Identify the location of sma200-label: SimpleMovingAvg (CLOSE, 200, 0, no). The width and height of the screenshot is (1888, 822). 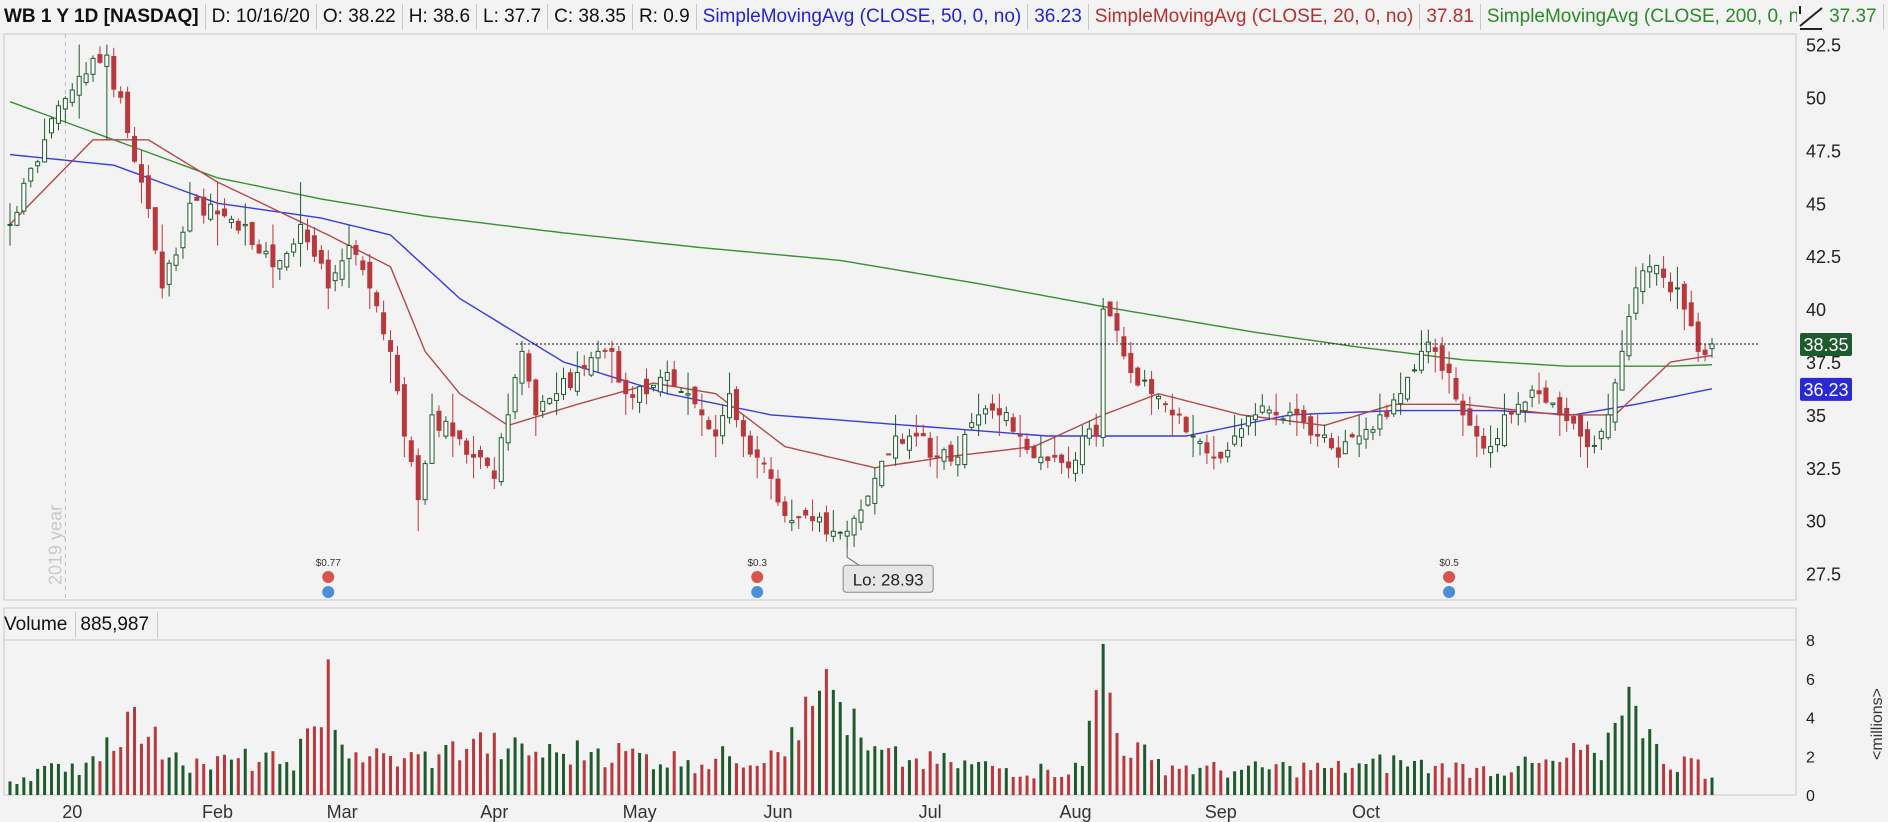
(1651, 16).